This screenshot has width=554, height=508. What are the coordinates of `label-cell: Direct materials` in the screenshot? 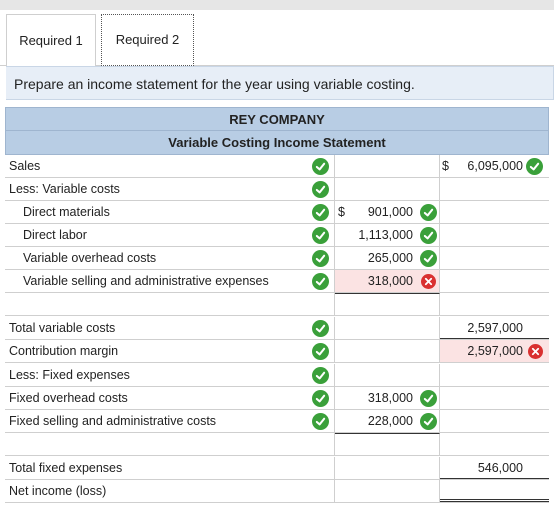 It's located at (170, 212).